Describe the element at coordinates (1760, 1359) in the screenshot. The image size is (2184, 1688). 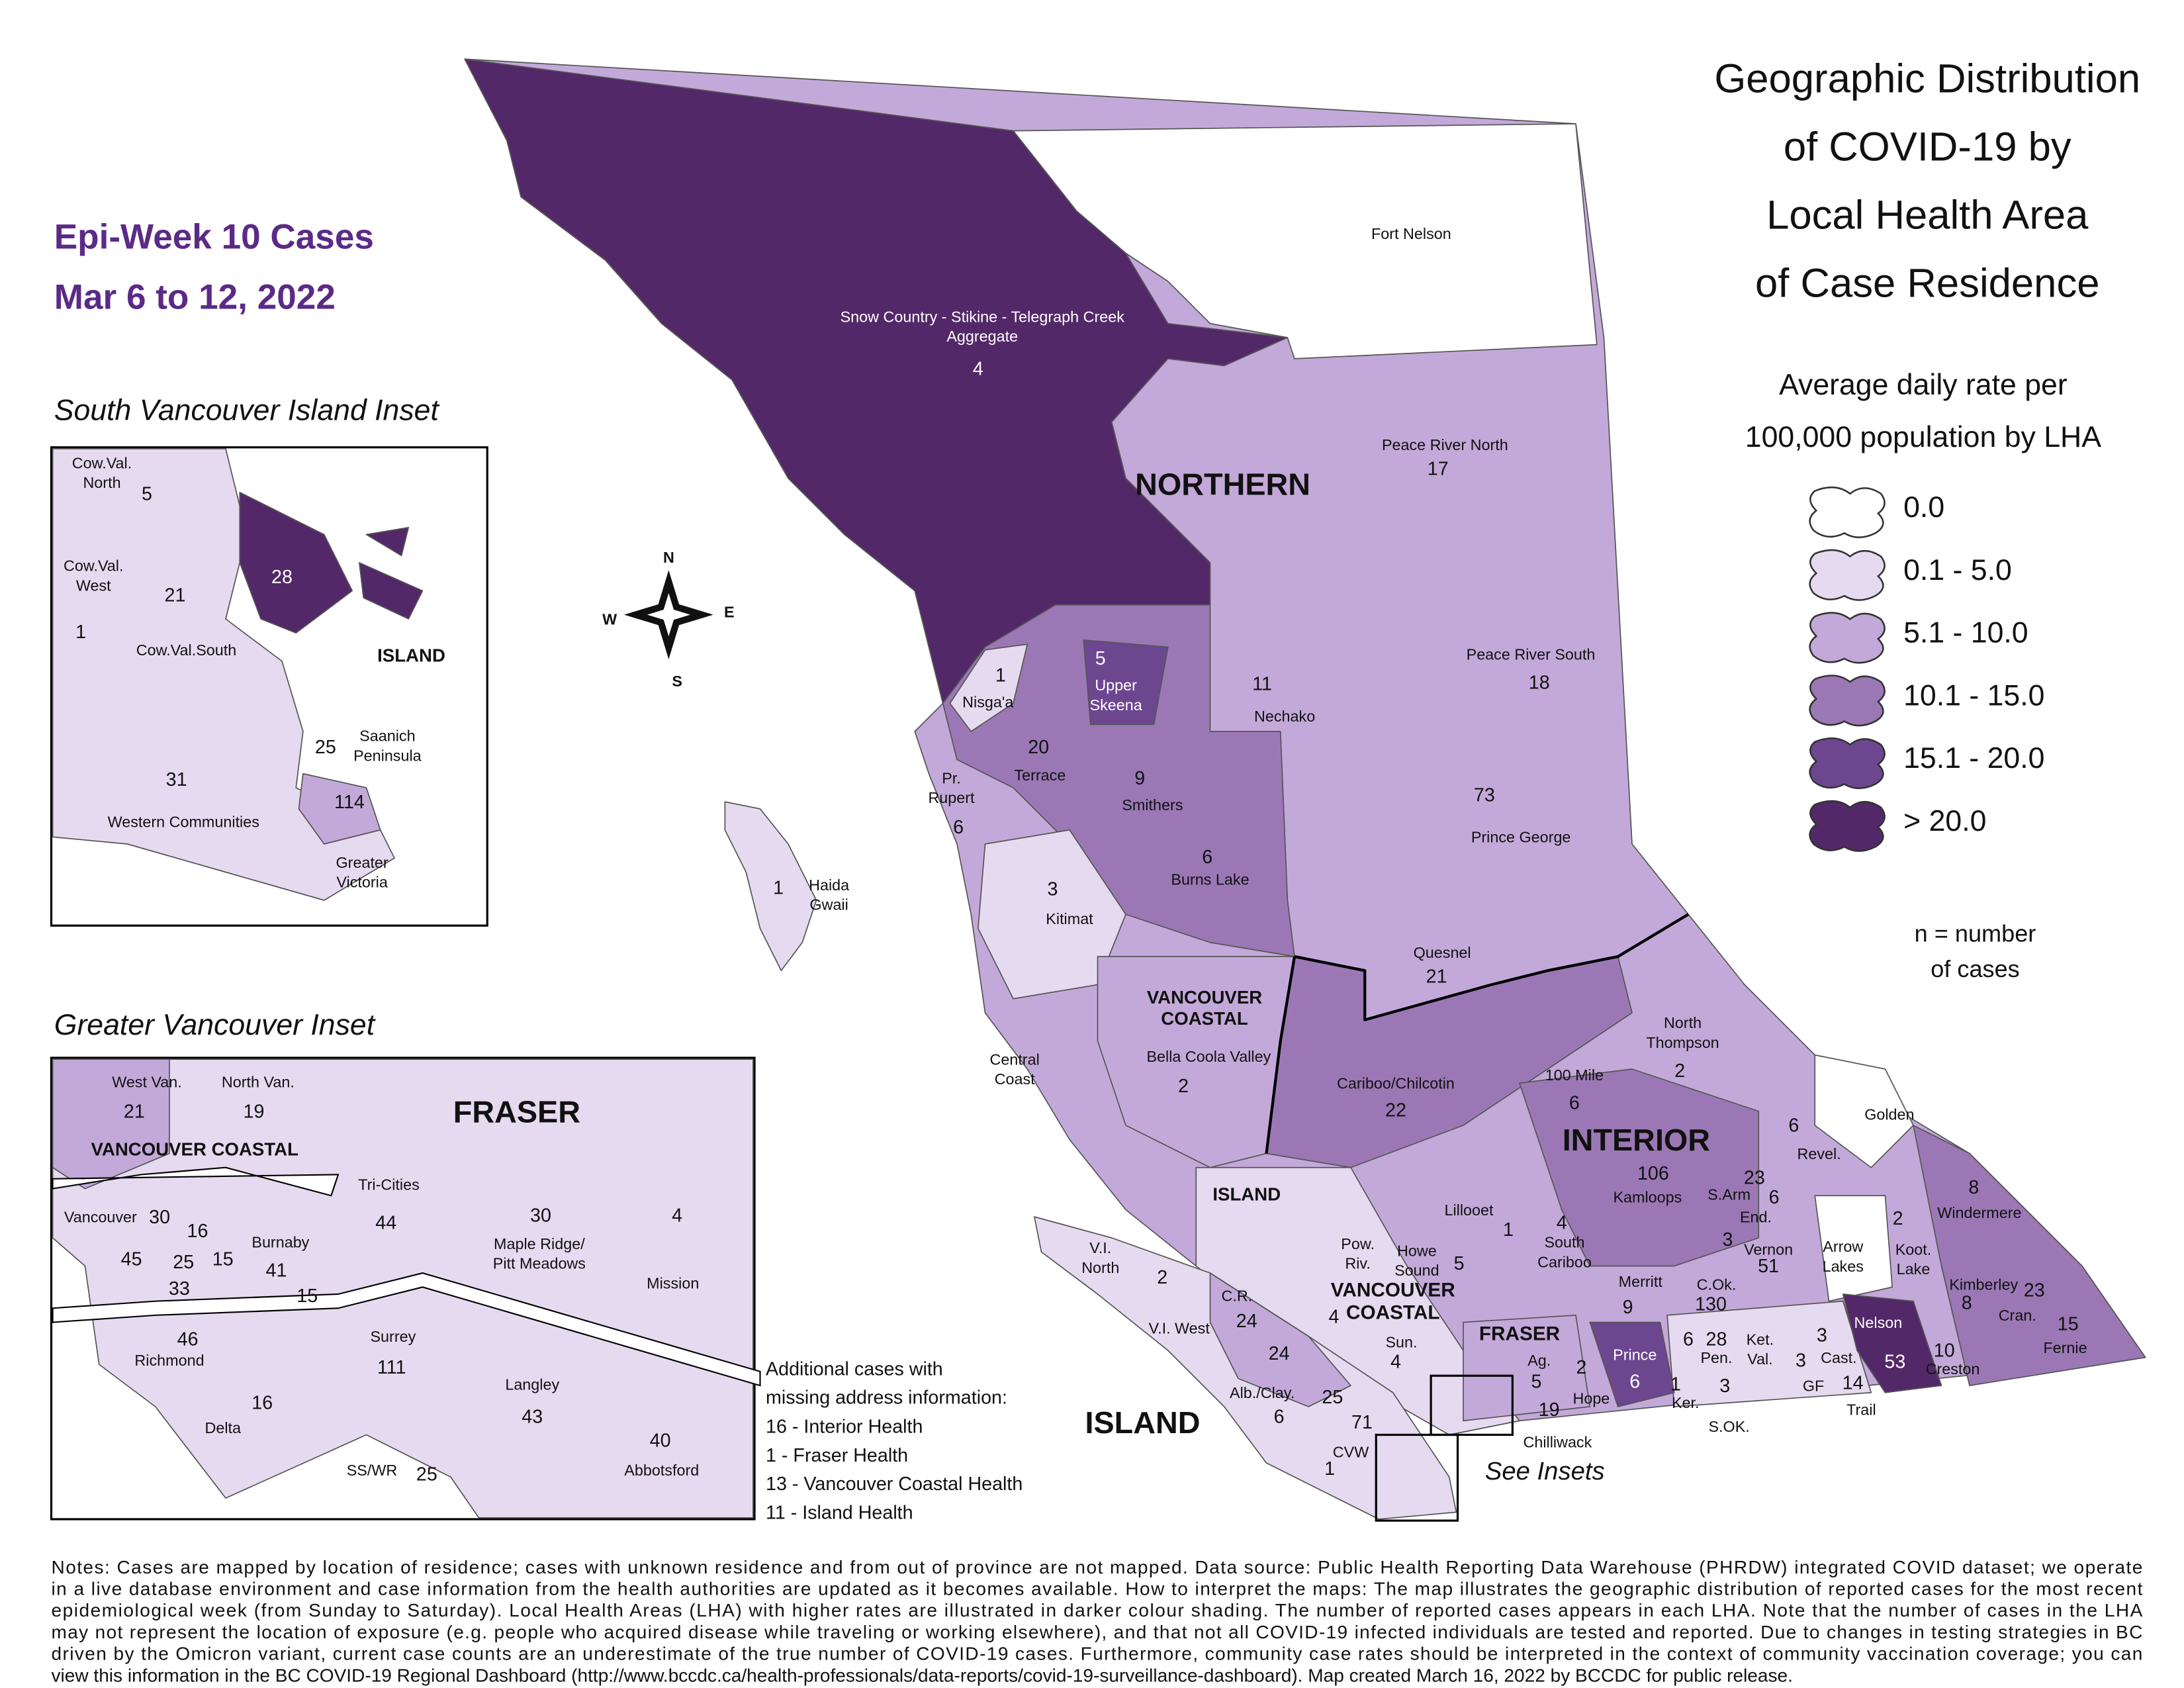
I see `area-name: Val.` at that location.